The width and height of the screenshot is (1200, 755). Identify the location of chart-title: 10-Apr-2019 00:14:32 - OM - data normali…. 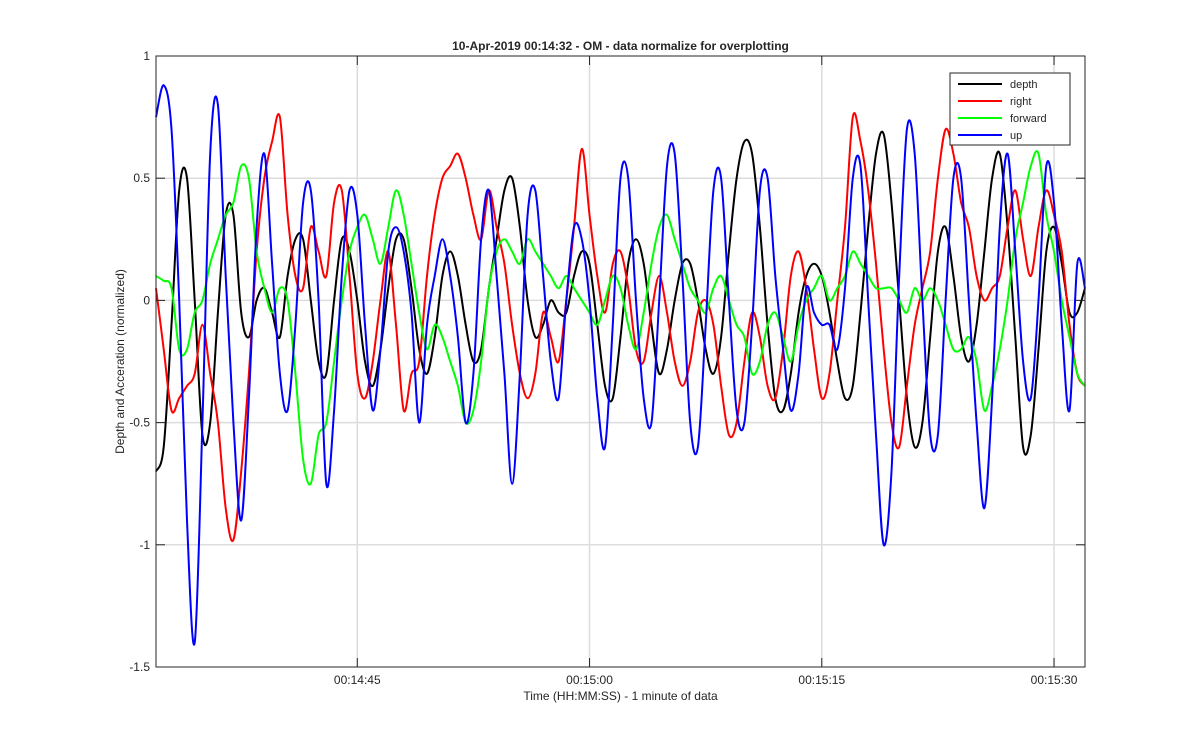
(620, 46).